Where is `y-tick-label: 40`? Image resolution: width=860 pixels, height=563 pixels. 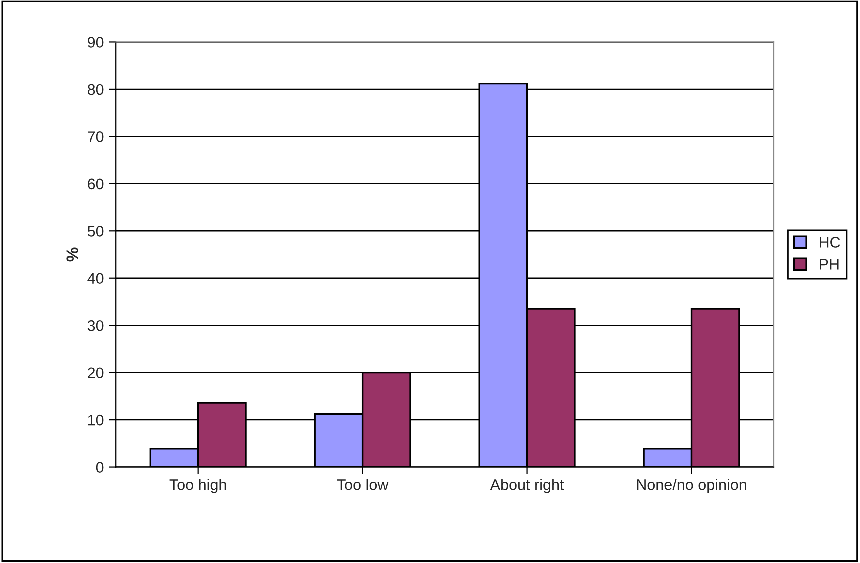 y-tick-label: 40 is located at coordinates (96, 278).